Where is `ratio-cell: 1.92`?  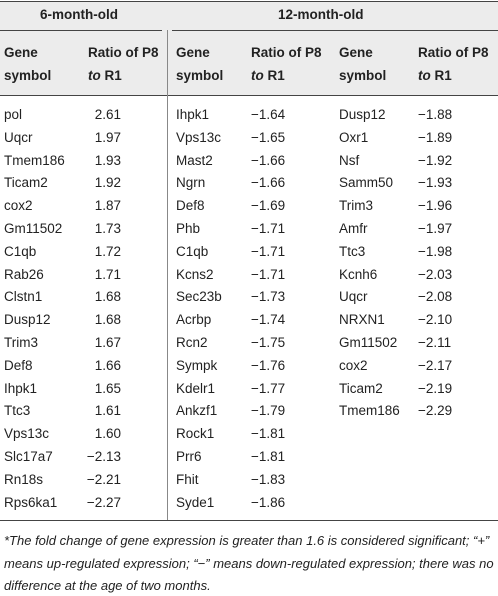
ratio-cell: 1.92 is located at coordinates (107, 183).